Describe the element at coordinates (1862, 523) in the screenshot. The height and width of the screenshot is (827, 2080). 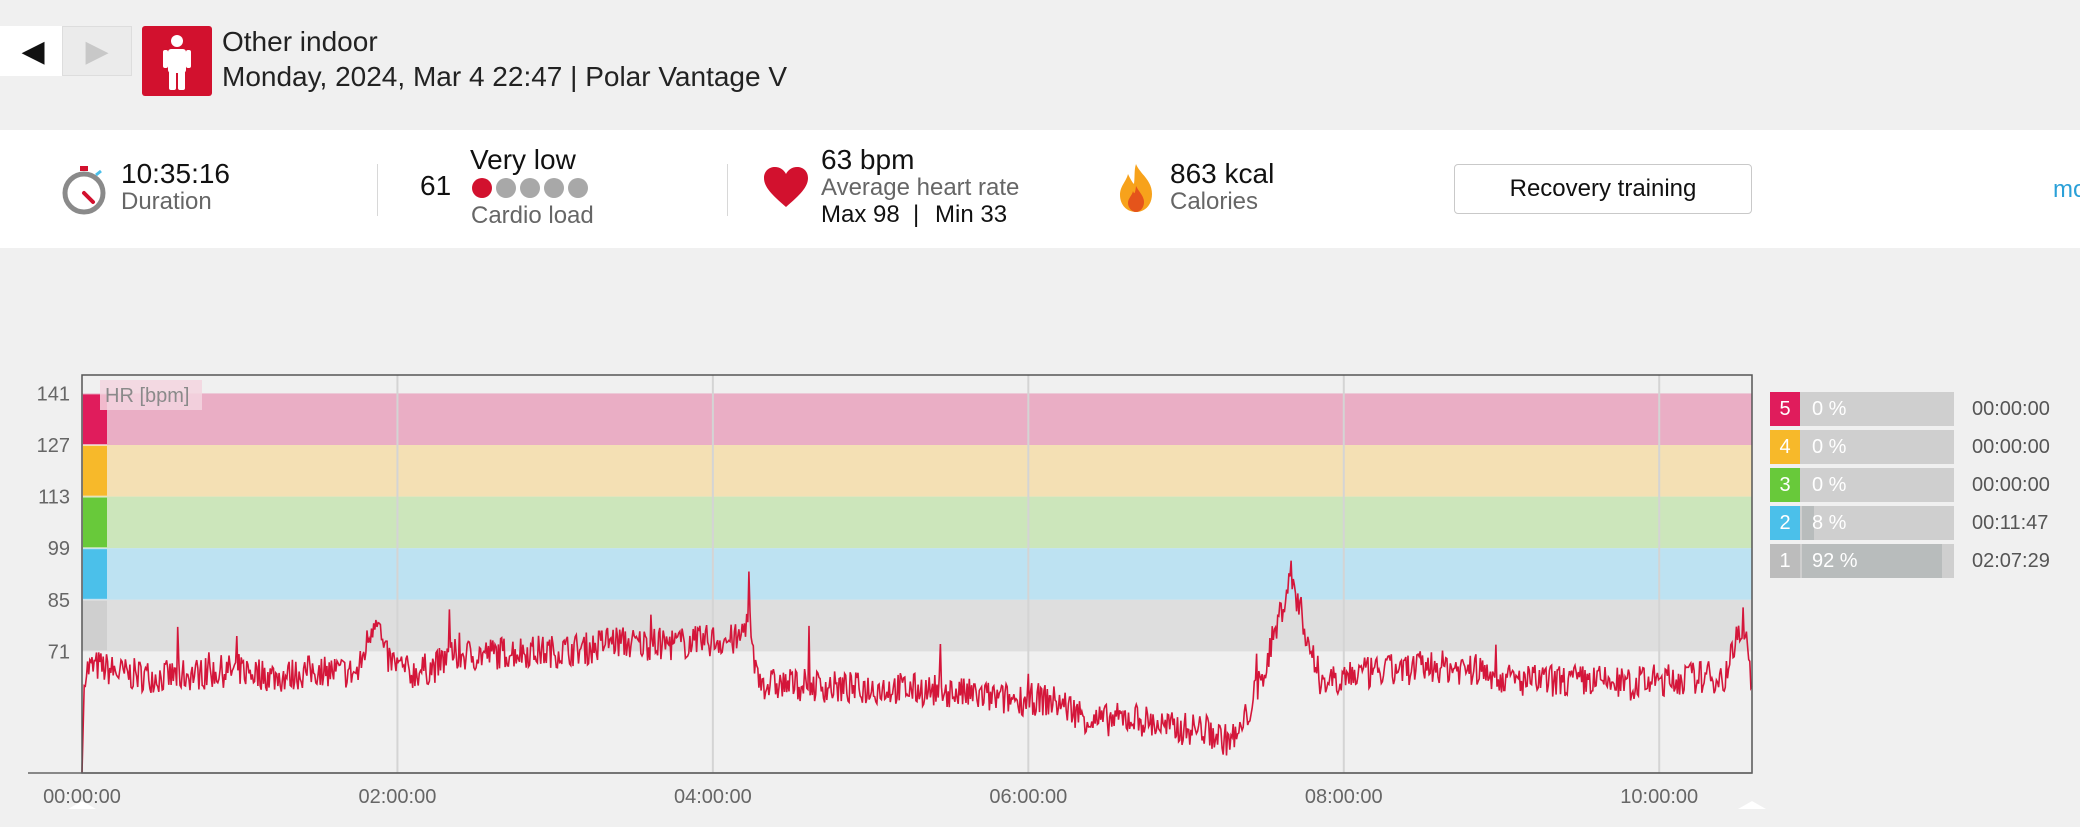
I see `zone-row-2: 2 8 %` at that location.